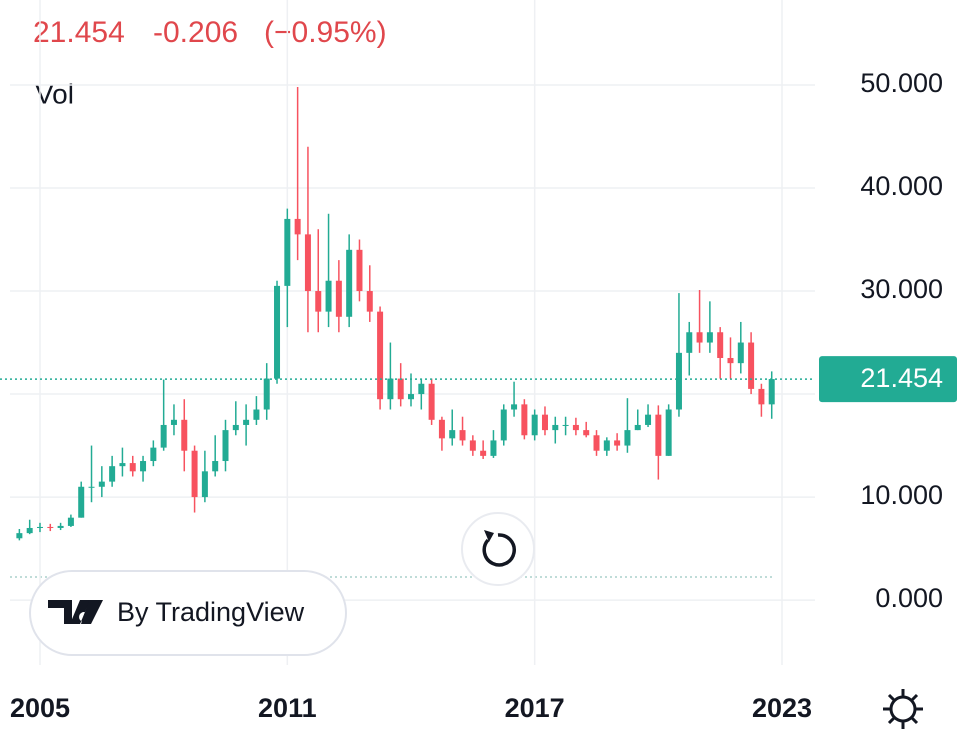 The height and width of the screenshot is (748, 969). I want to click on header: 21.454 -0.206 (−0.95%), so click(210, 32).